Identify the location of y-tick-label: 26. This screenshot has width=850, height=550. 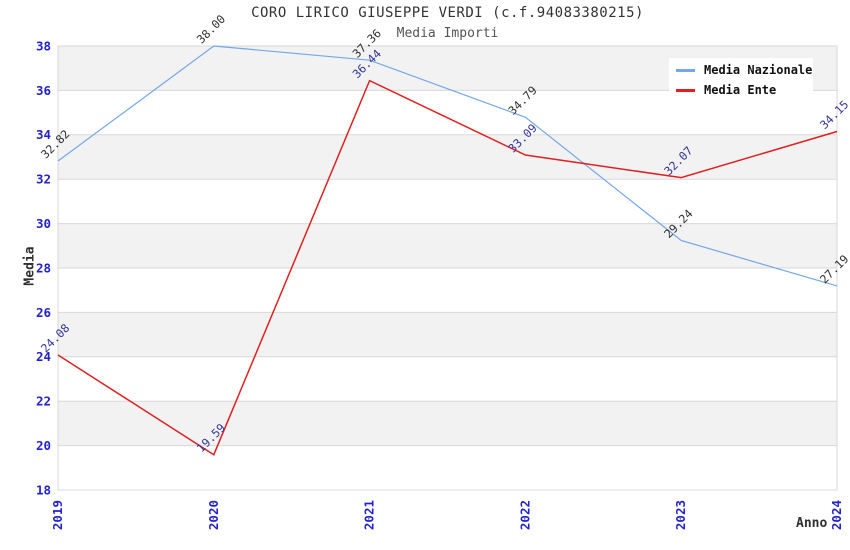
(43, 312).